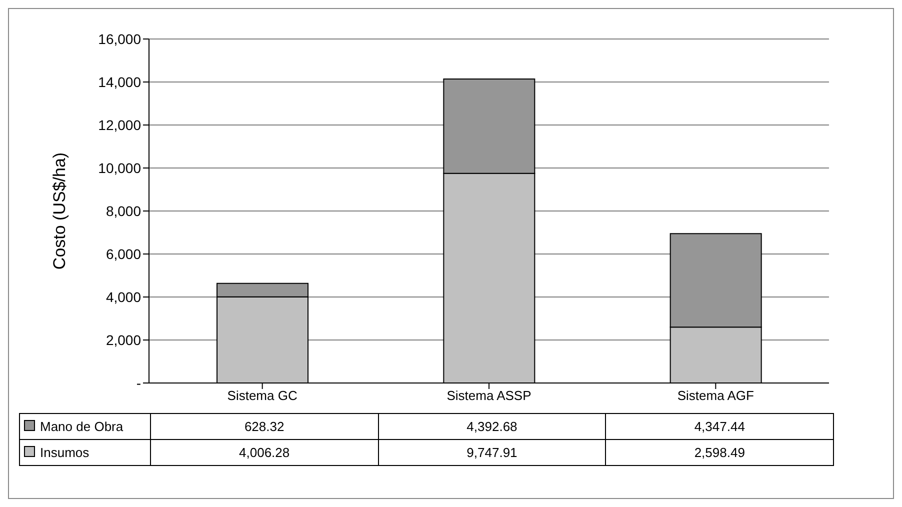  What do you see at coordinates (60, 211) in the screenshot?
I see `y-axis-title: Costo (US$/ha)` at bounding box center [60, 211].